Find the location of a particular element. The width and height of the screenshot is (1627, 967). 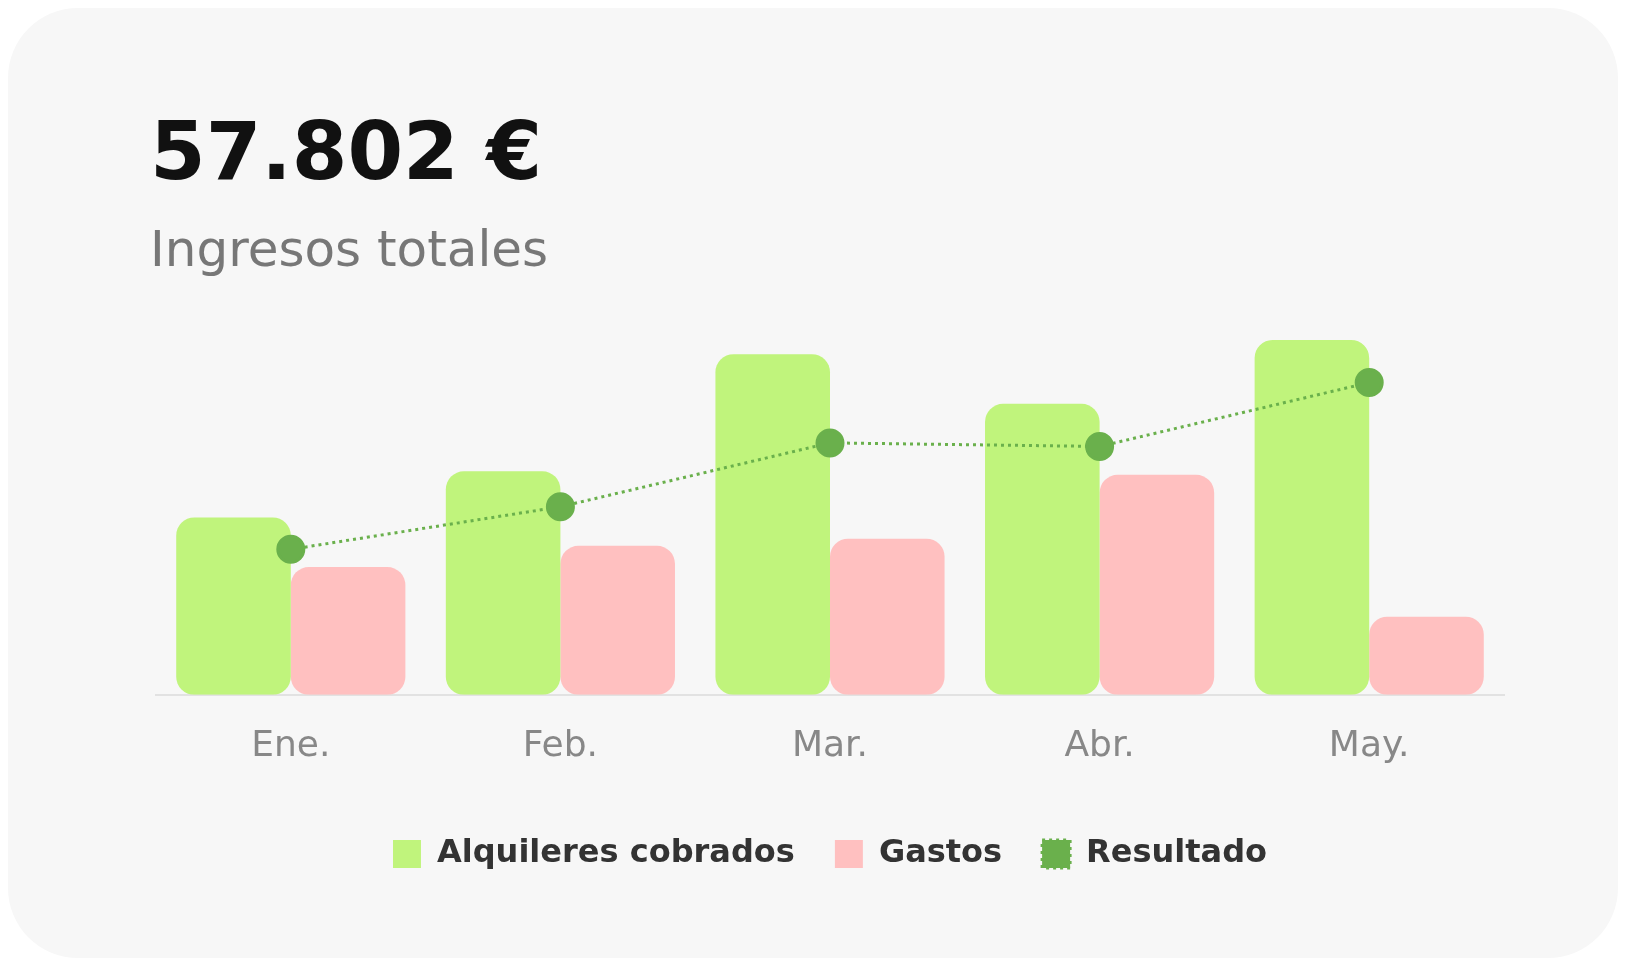

chart-title: 57.802 € is located at coordinates (346, 151).